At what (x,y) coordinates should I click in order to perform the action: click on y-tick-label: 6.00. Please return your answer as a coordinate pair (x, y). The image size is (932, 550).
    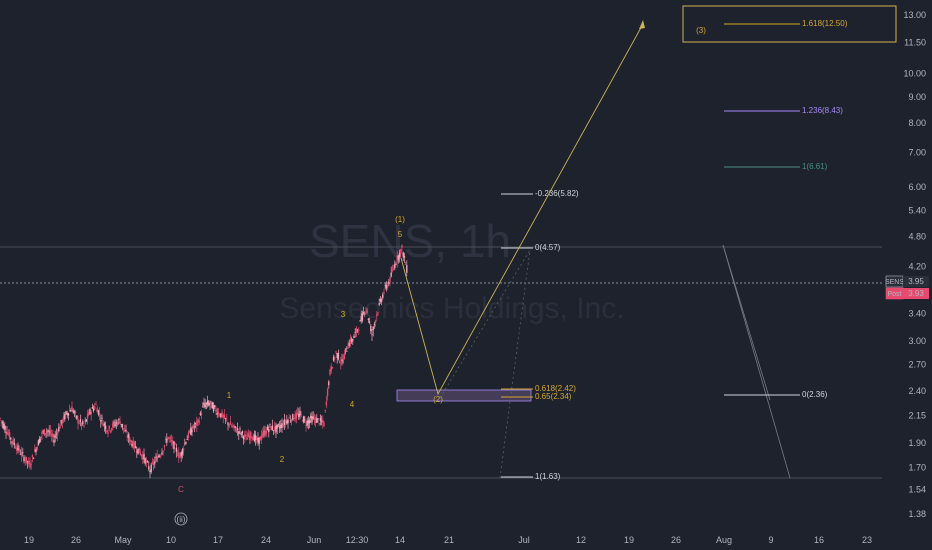
    Looking at the image, I should click on (917, 187).